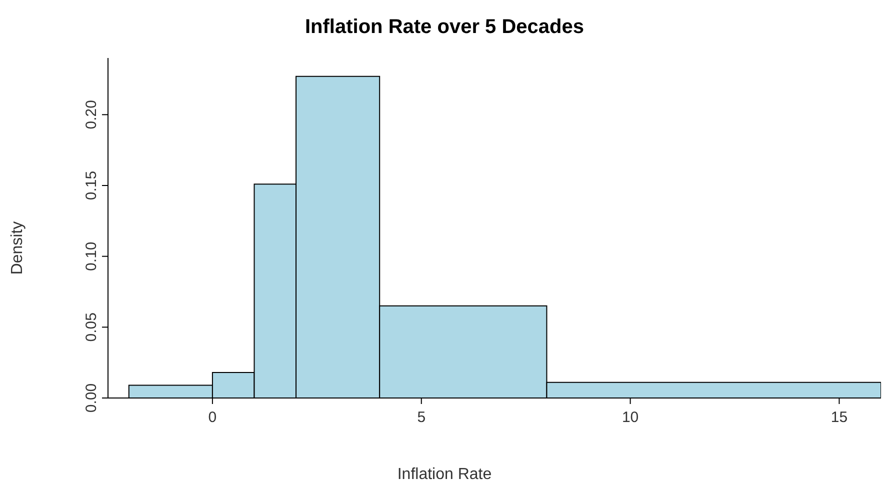 The image size is (889, 503). I want to click on chart-title: Inflation Rate over 5 Decades, so click(444, 27).